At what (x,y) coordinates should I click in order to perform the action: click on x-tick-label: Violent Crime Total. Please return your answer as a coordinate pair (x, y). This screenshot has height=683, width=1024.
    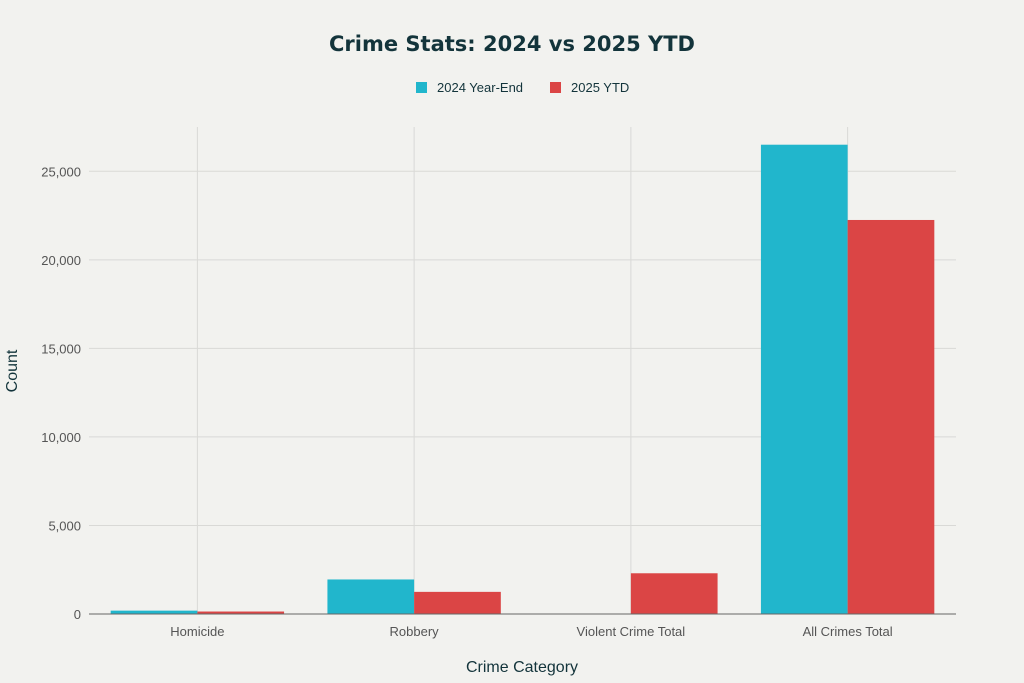
    Looking at the image, I should click on (631, 631).